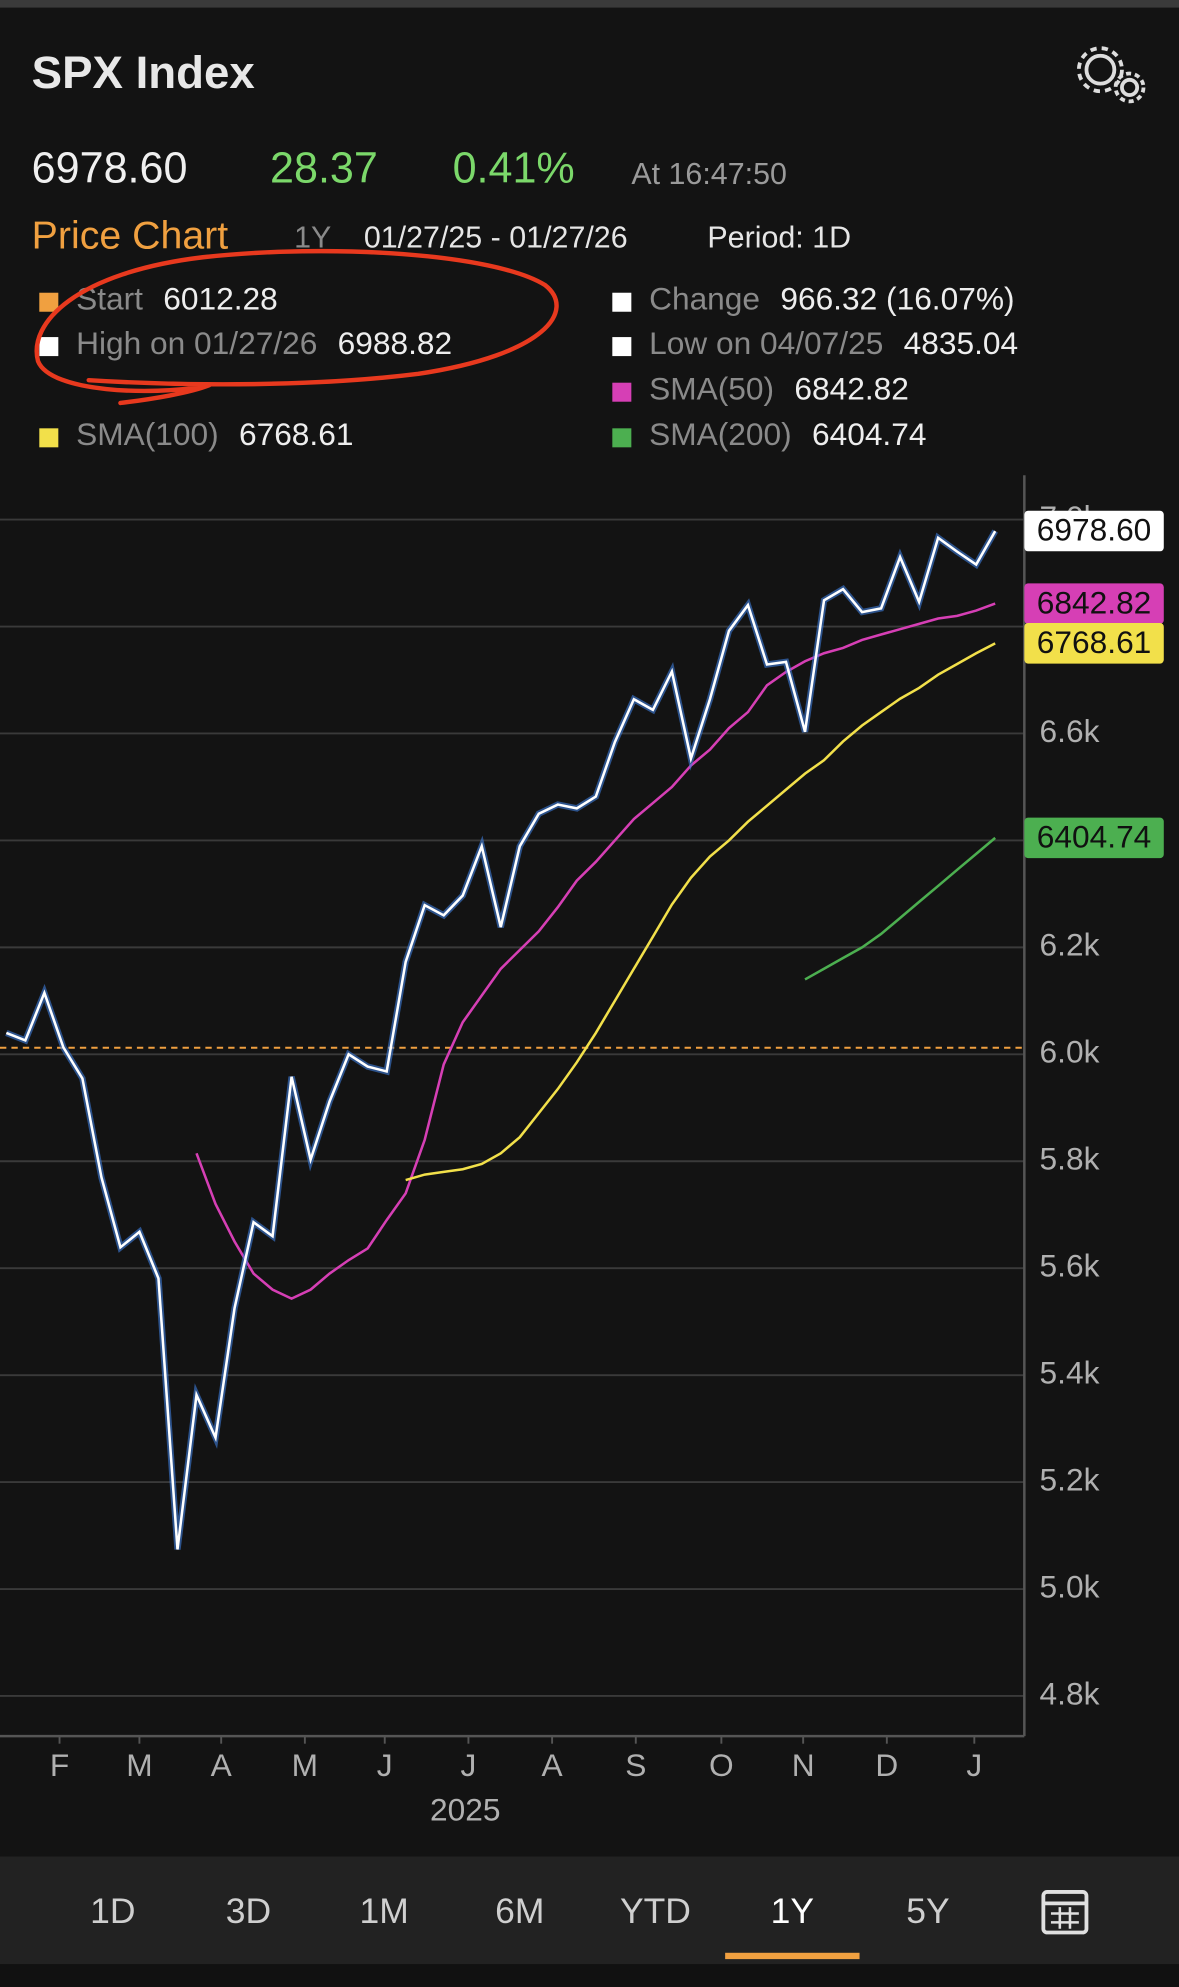 This screenshot has width=1179, height=1987. What do you see at coordinates (869, 435) in the screenshot?
I see `legend-value: 6404.74` at bounding box center [869, 435].